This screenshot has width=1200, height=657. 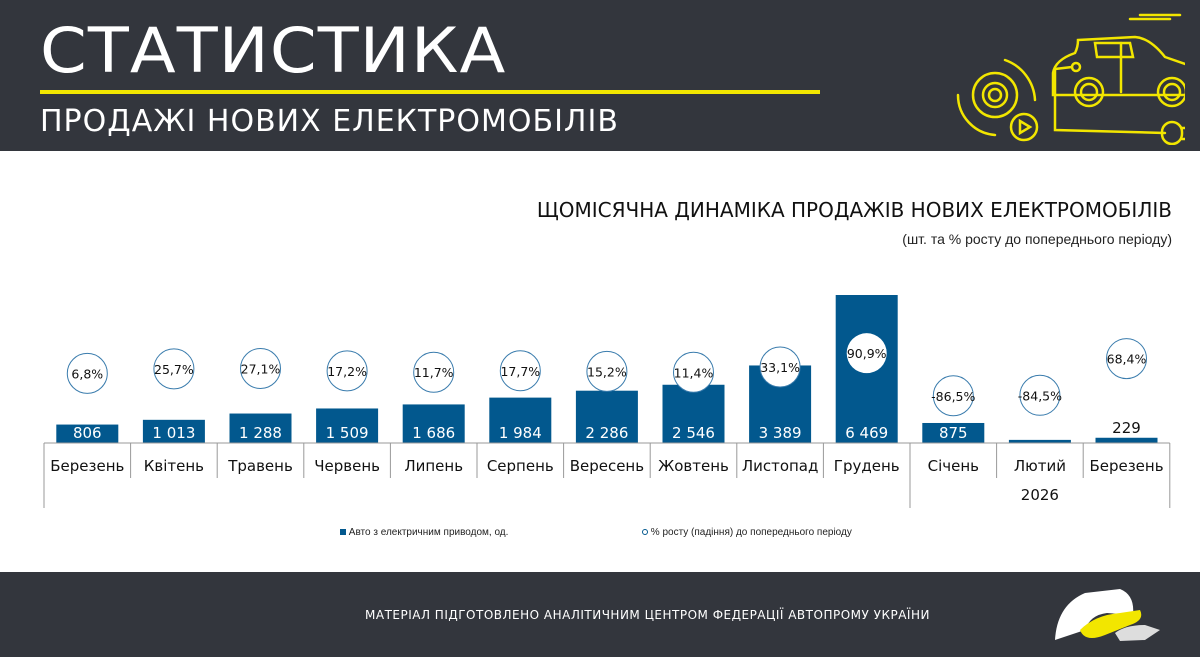 What do you see at coordinates (520, 433) in the screenshot?
I see `bar-value-label: 1 984` at bounding box center [520, 433].